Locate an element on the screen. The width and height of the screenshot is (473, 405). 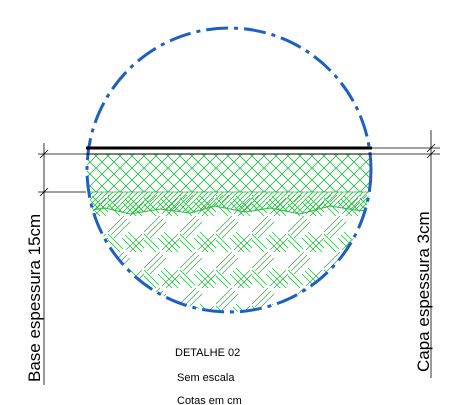
capa-dimension-label: Capa espessura 3cm is located at coordinates (423, 291).